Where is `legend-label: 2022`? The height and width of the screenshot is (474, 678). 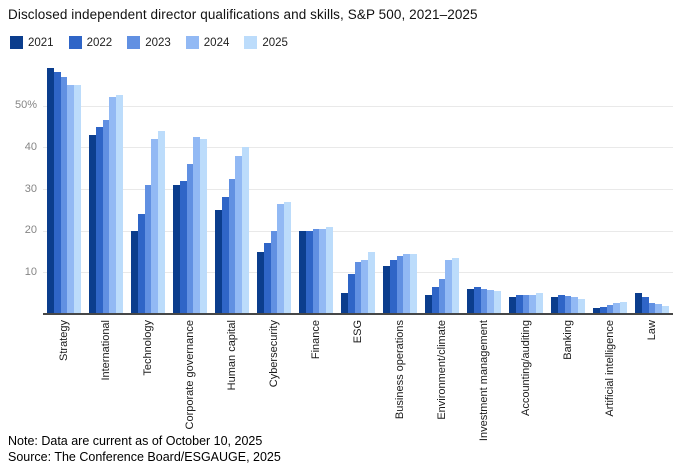 legend-label: 2022 is located at coordinates (99, 42).